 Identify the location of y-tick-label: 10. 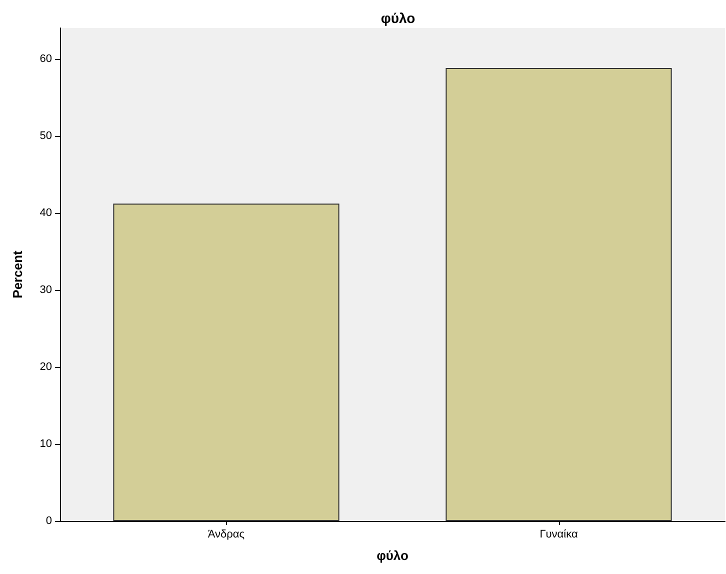
(46, 444).